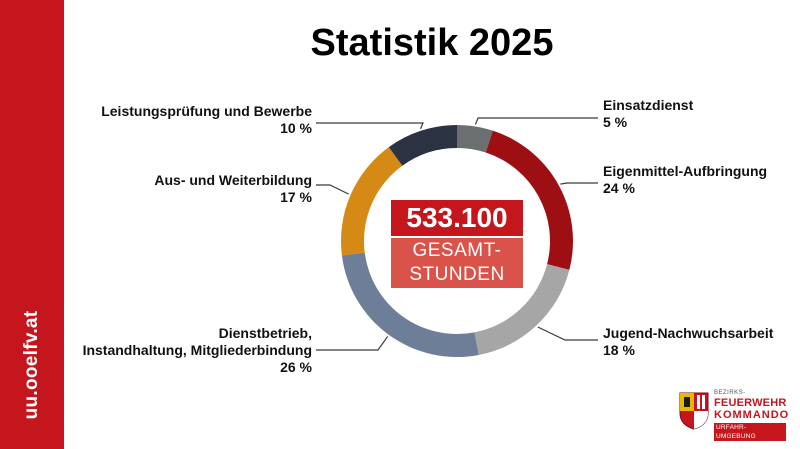 This screenshot has width=800, height=449. I want to click on label-value: 5 %, so click(615, 122).